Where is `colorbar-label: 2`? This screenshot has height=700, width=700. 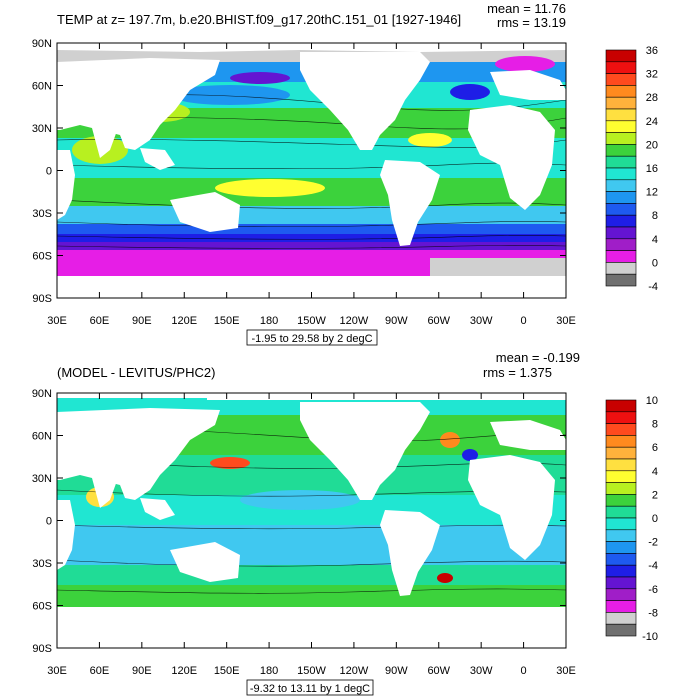
colorbar-label: 2 is located at coordinates (655, 495).